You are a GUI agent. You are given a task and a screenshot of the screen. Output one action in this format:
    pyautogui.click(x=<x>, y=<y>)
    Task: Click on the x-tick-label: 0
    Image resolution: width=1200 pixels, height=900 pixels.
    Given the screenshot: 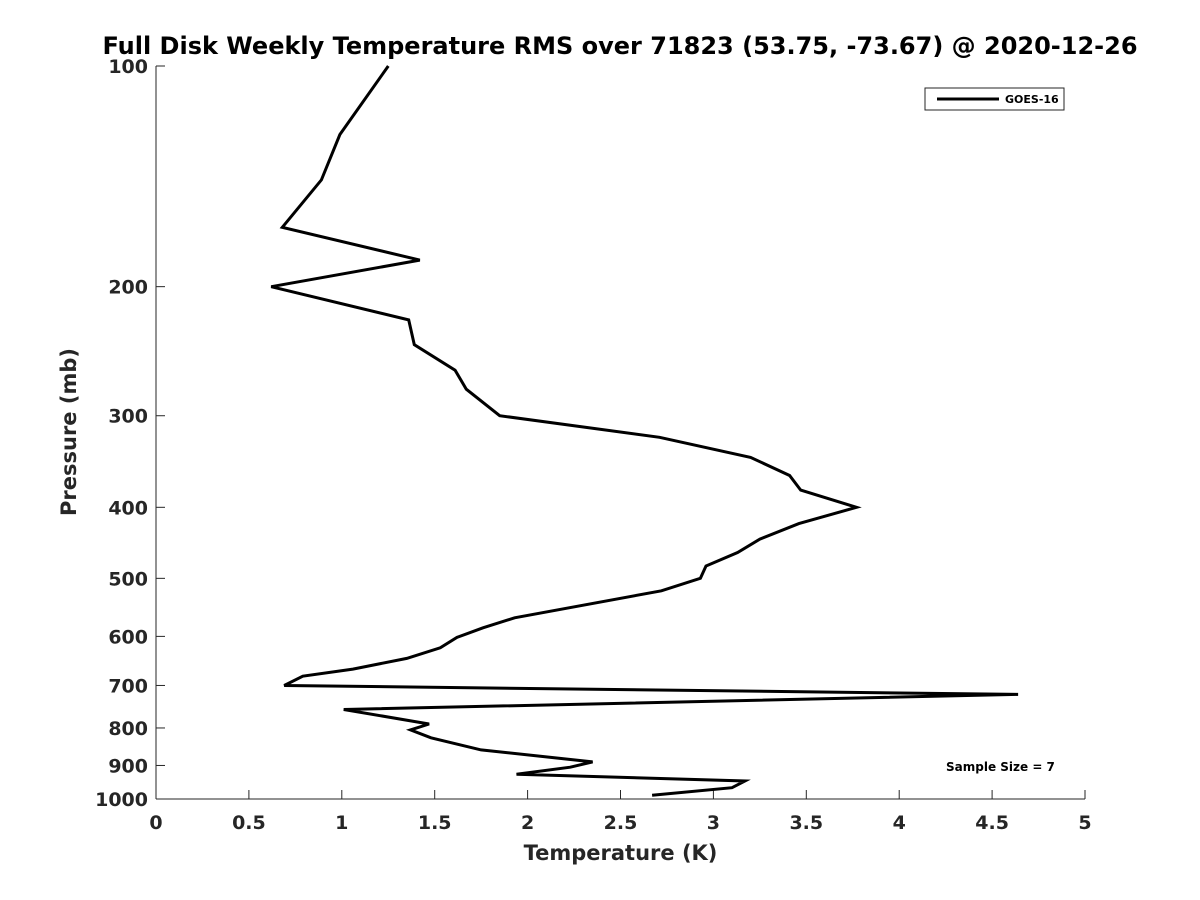 What is the action you would take?
    pyautogui.click(x=155, y=823)
    